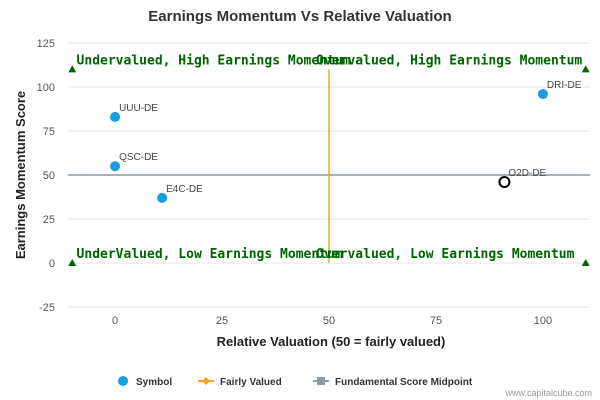 Image resolution: width=600 pixels, height=400 pixels. Describe the element at coordinates (527, 173) in the screenshot. I see `point-label: O2D-DE` at that location.